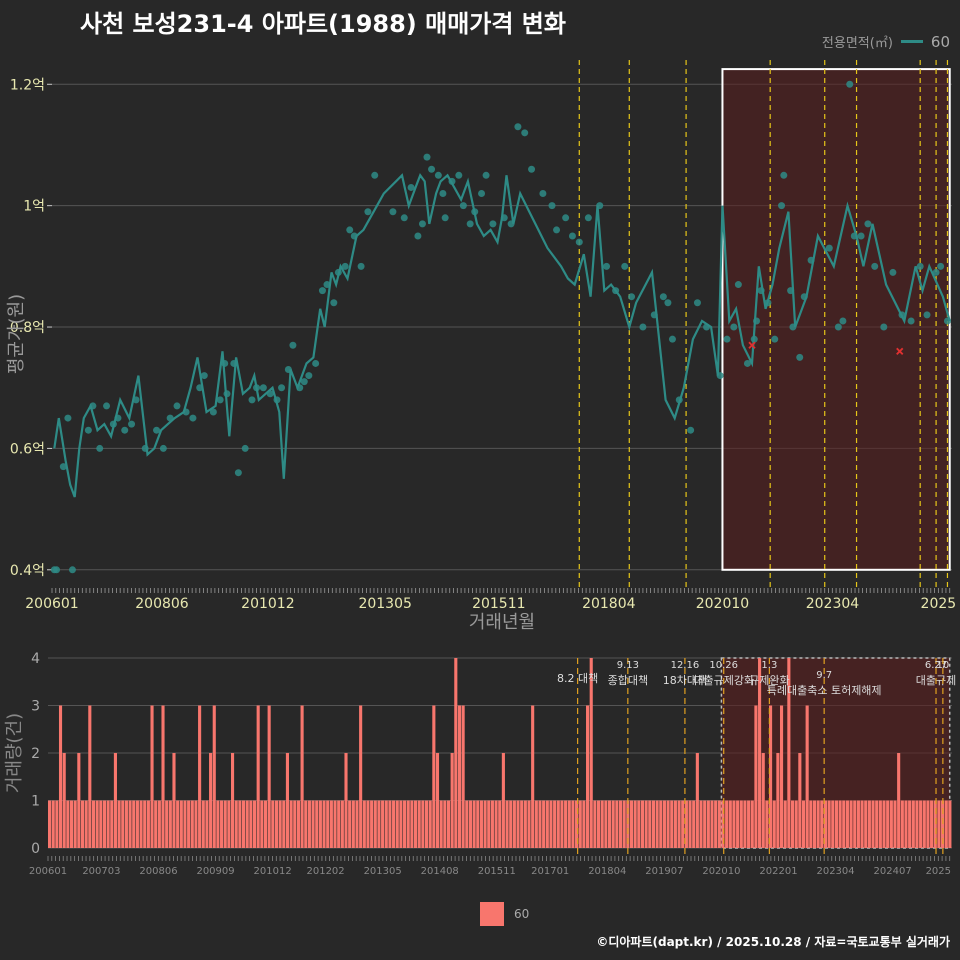 This screenshot has height=960, width=960. What do you see at coordinates (940, 41) in the screenshot?
I see `legend-top-label: 60` at bounding box center [940, 41].